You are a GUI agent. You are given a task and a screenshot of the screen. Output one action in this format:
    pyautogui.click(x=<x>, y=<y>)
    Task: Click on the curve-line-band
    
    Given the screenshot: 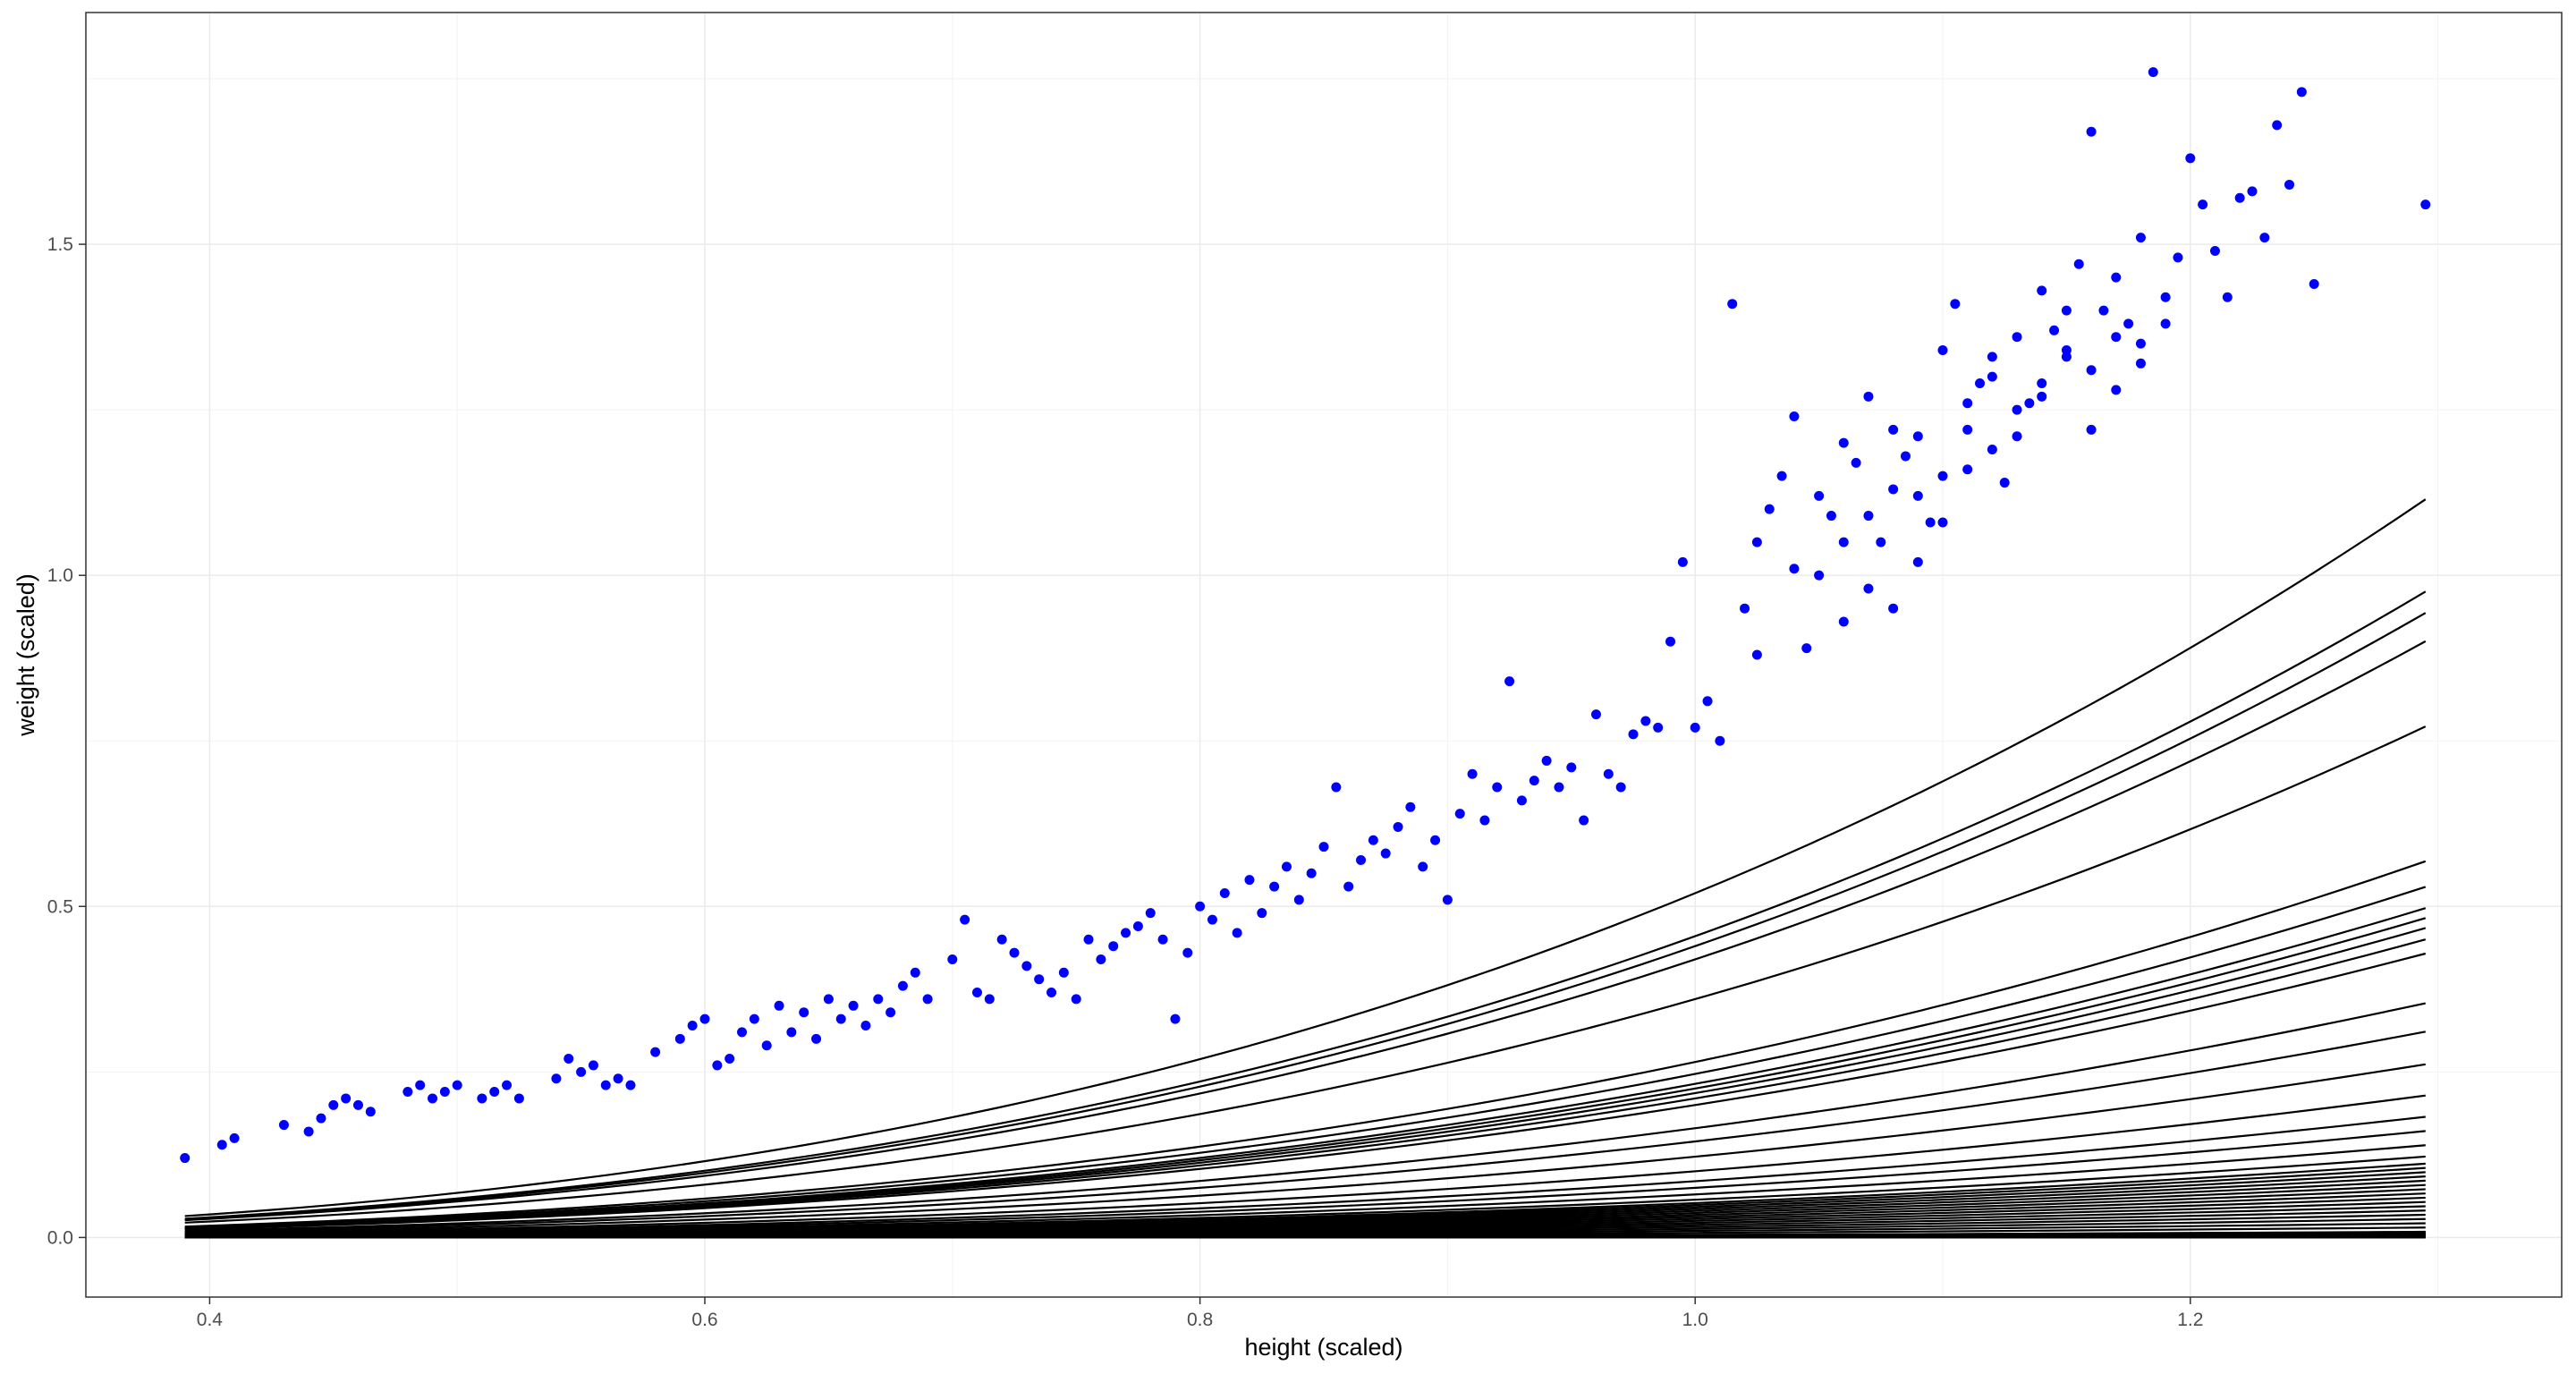 What is the action you would take?
    pyautogui.click(x=1305, y=1235)
    